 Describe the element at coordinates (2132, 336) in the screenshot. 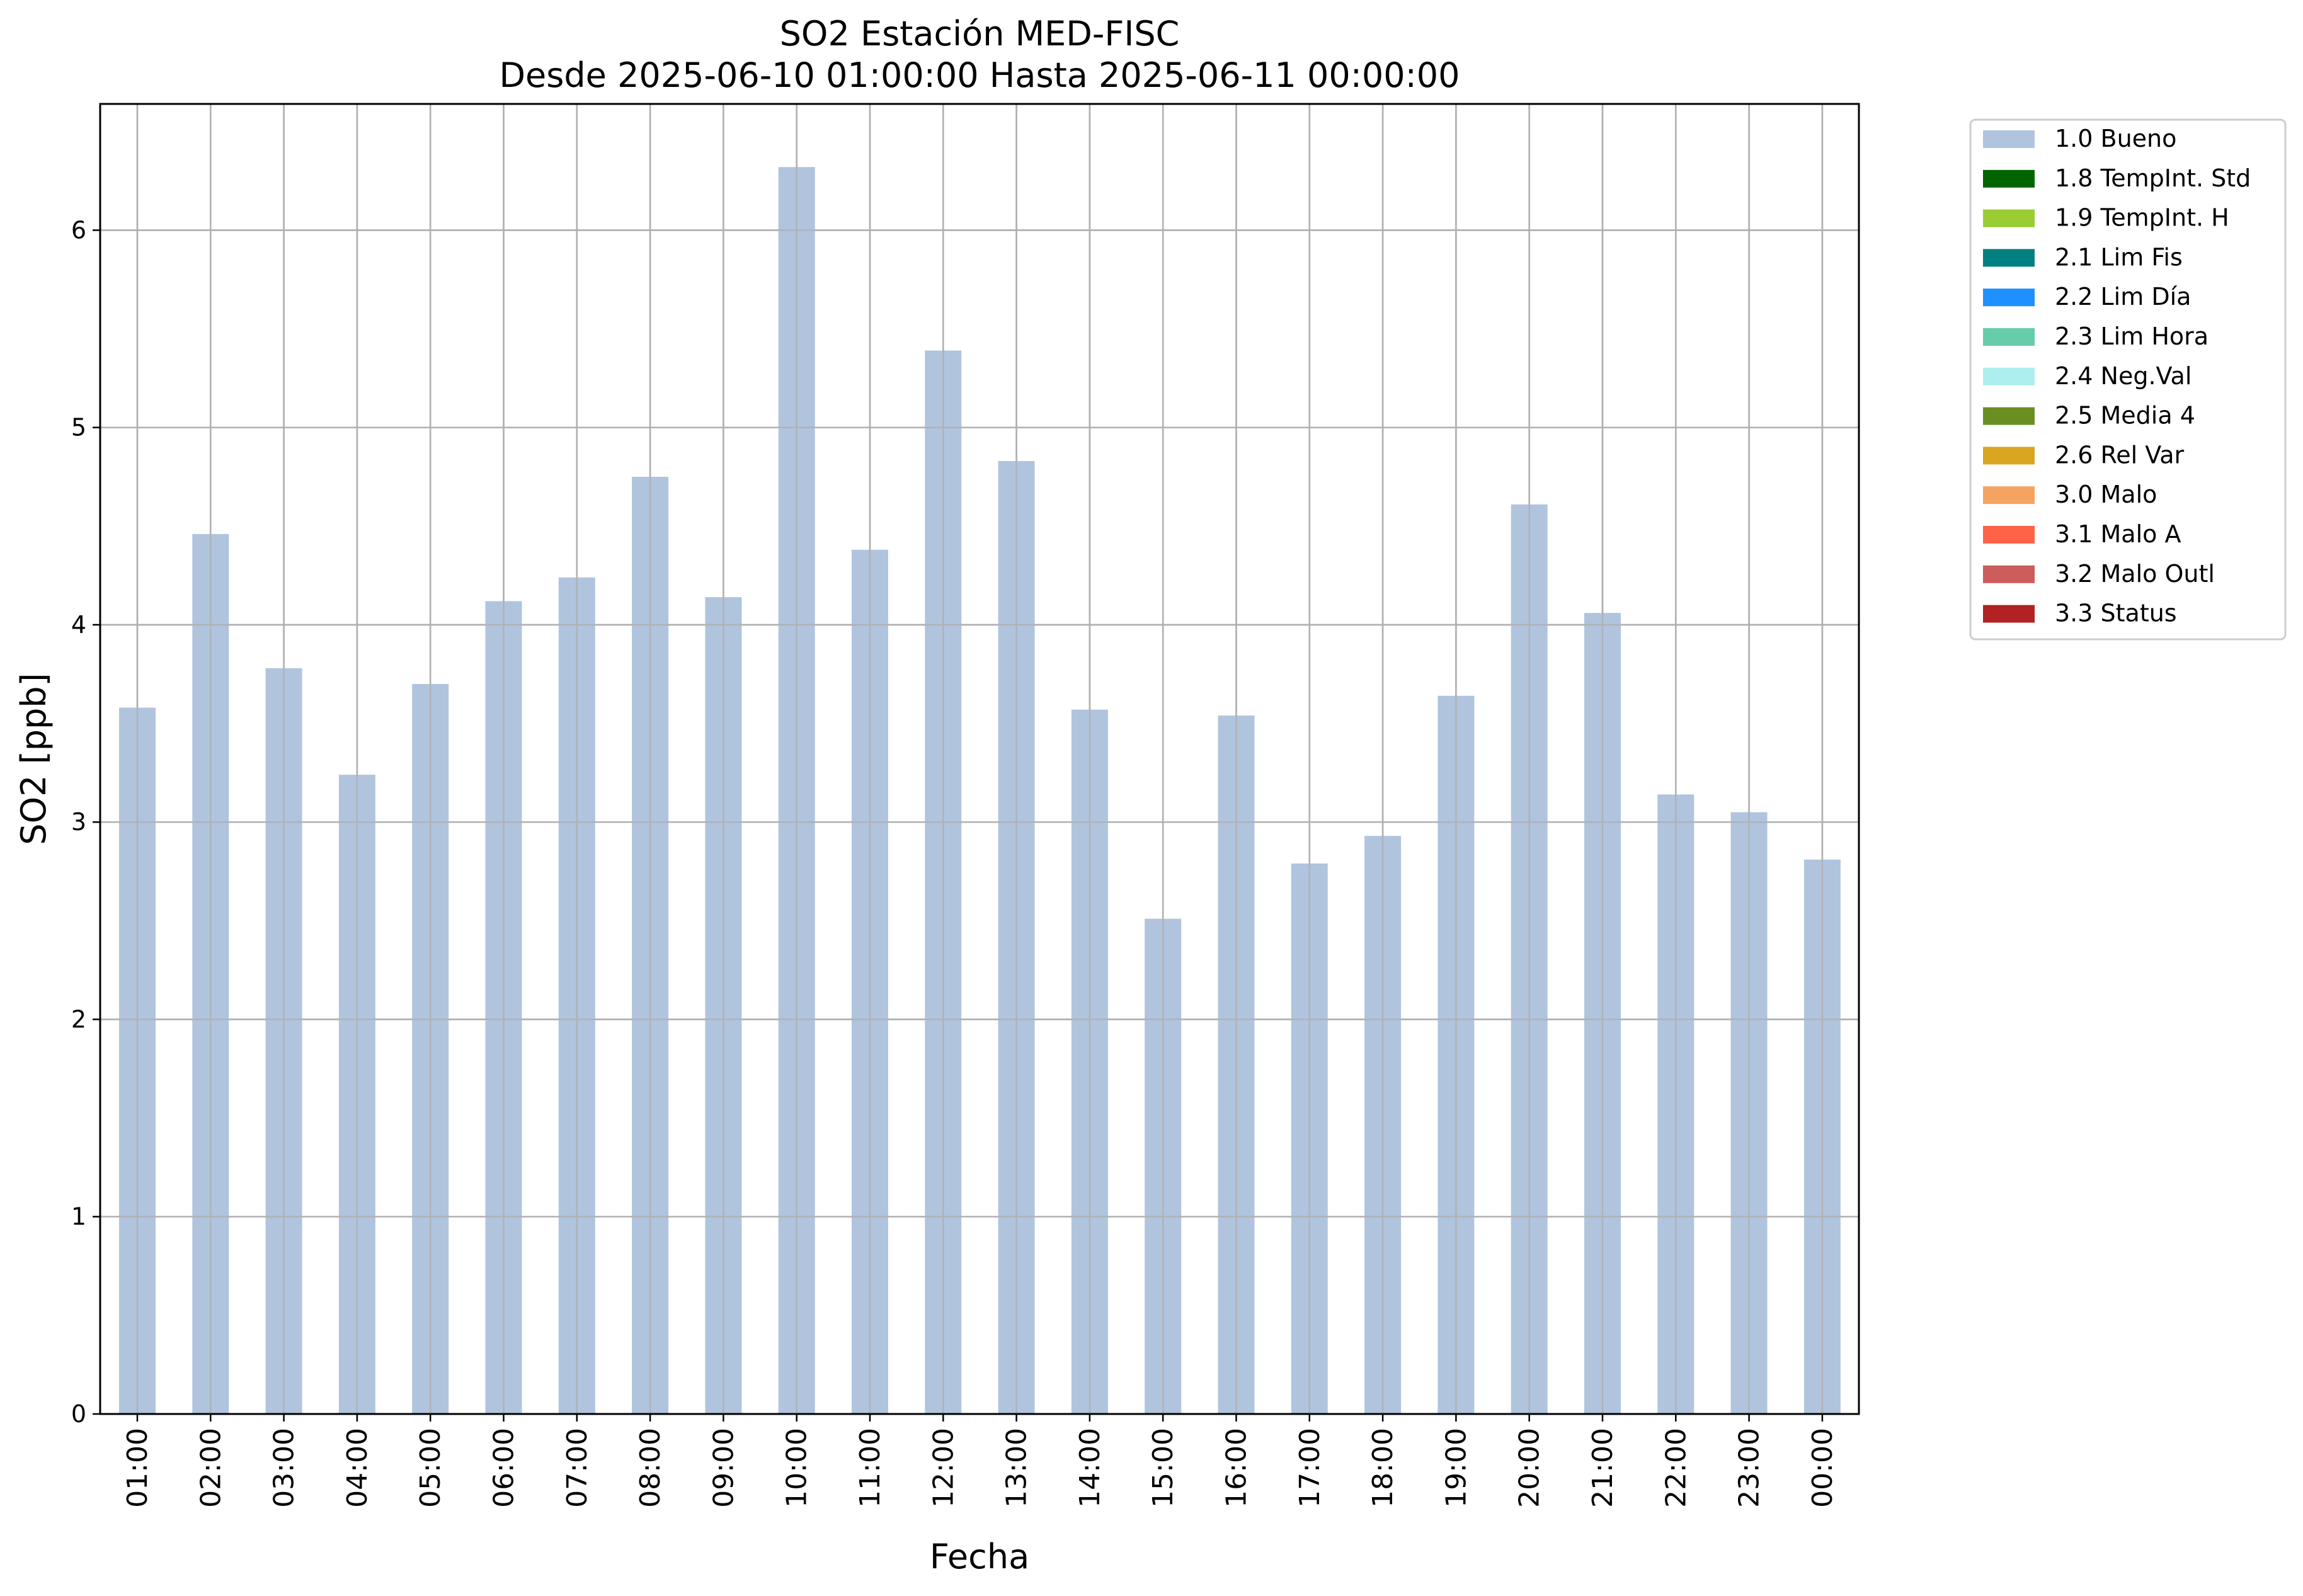

I see `legend-label: 2.3 Lim Hora` at that location.